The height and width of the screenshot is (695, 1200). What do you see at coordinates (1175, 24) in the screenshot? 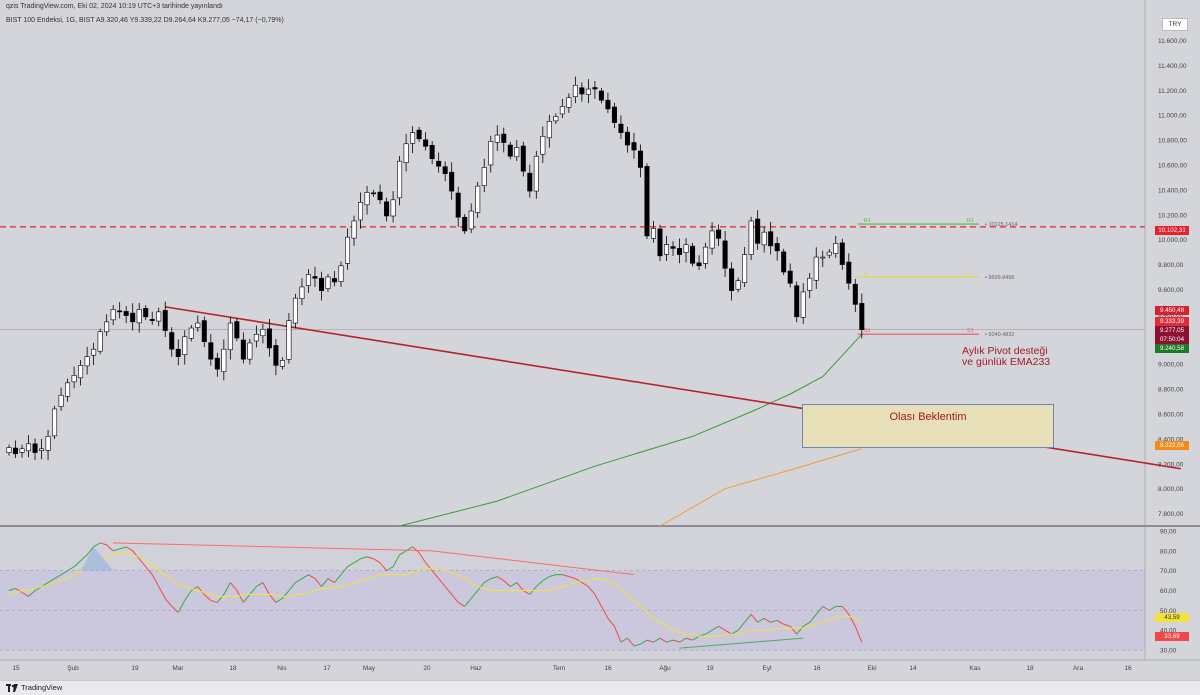
I see `currency-button: TRY` at bounding box center [1175, 24].